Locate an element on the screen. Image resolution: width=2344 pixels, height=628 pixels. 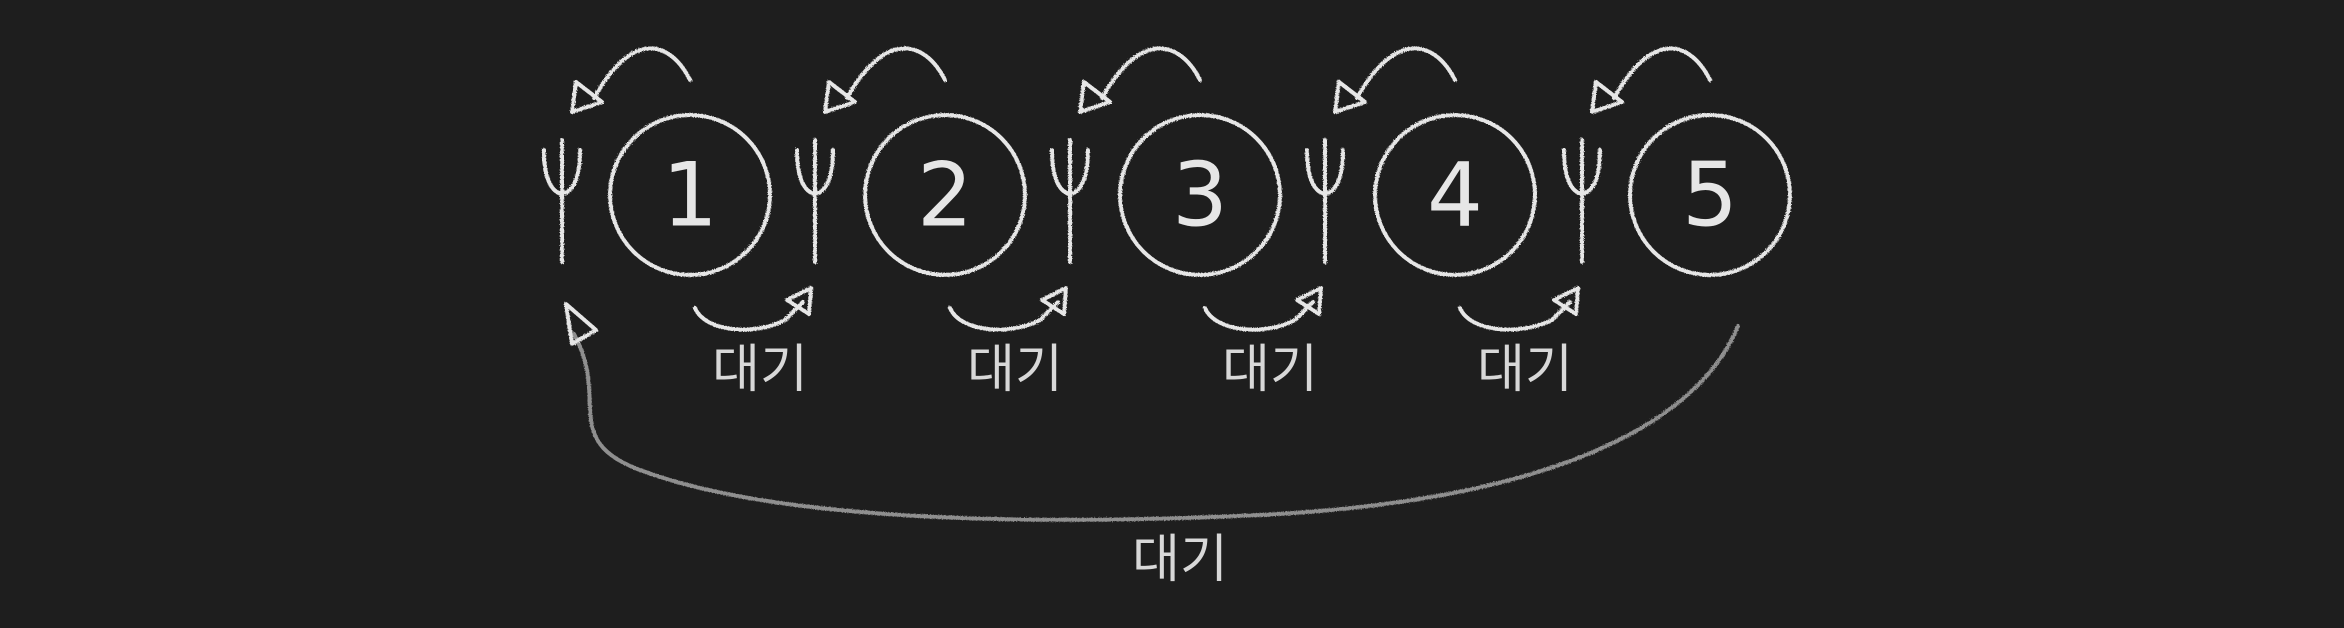
philosopher-number: 5 is located at coordinates (1710, 195).